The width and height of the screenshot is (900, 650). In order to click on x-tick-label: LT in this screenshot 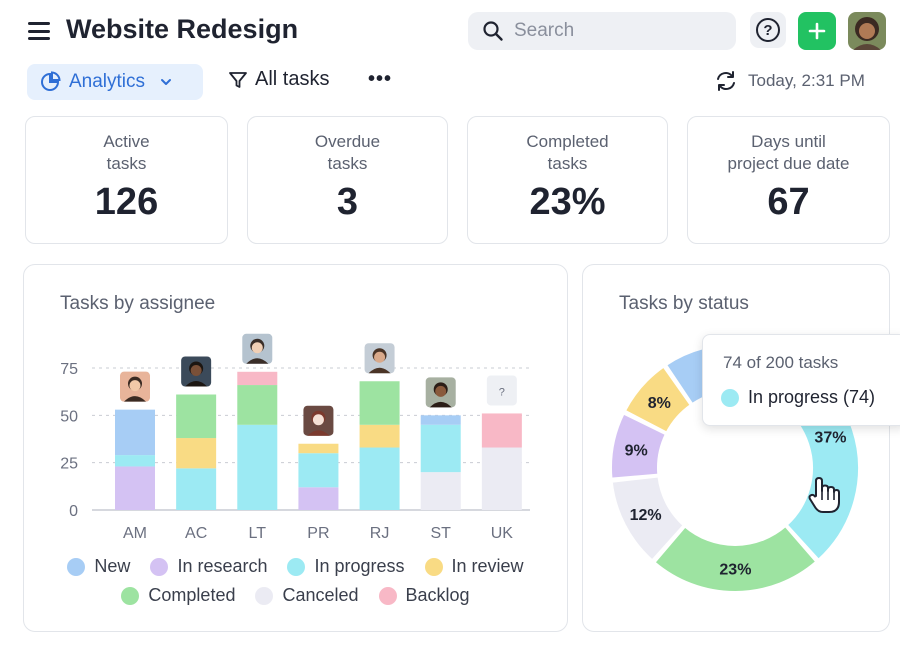, I will do `click(258, 533)`.